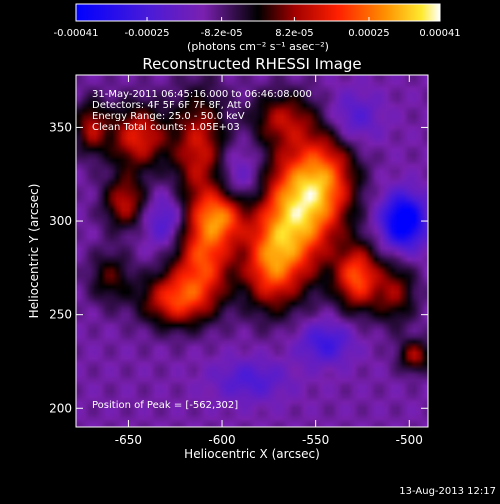  Describe the element at coordinates (147, 33) in the screenshot. I see `colorbar-tick-label: -0.00025` at that location.